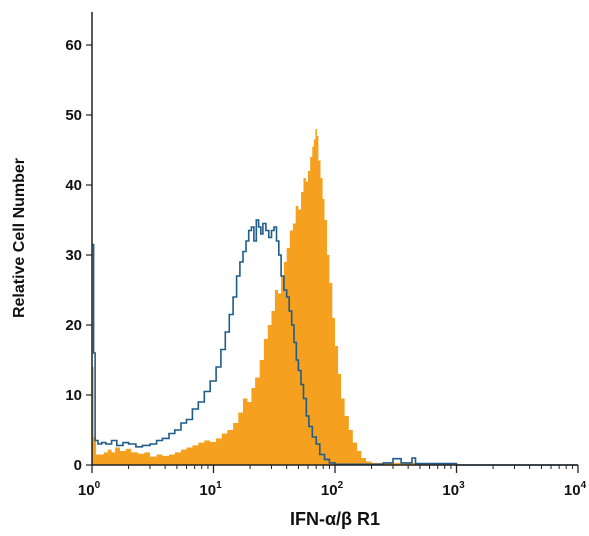 The width and height of the screenshot is (589, 536). Describe the element at coordinates (332, 489) in the screenshot. I see `x-tick-label: 10²` at that location.